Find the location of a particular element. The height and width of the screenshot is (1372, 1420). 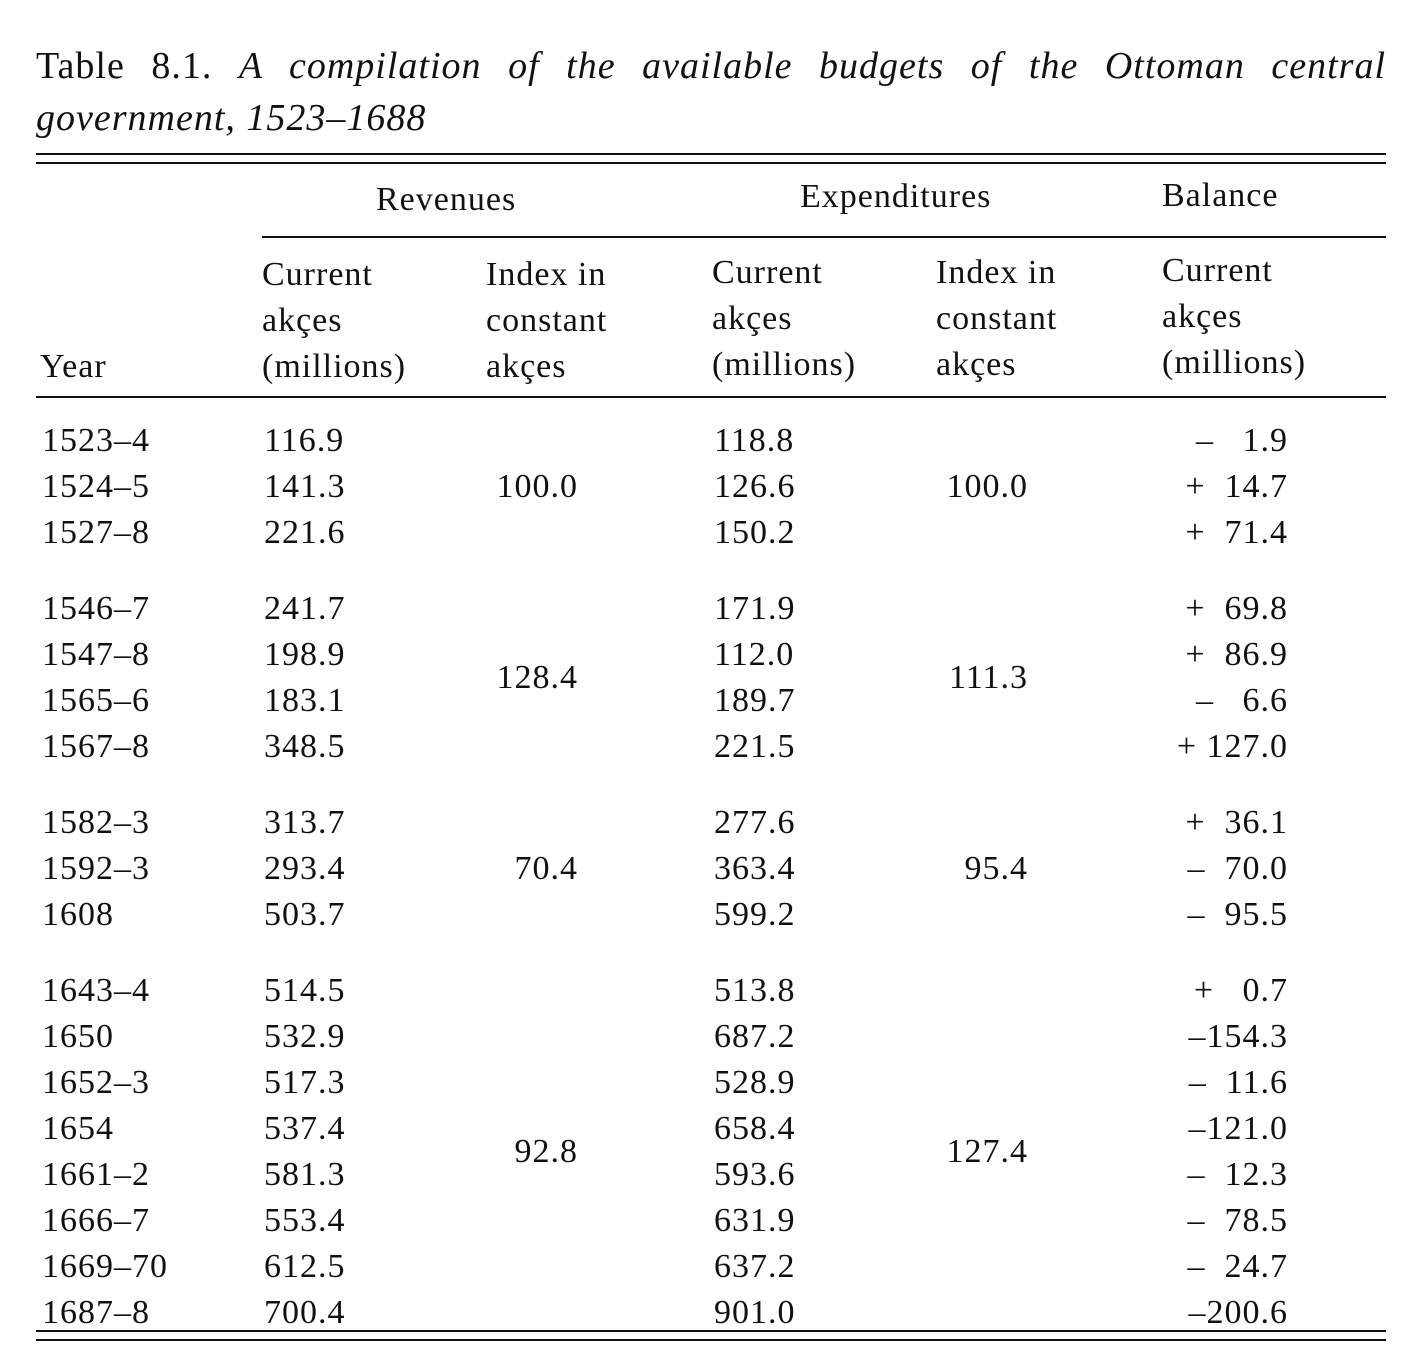

revenue-cell: 348.5 is located at coordinates (305, 746).